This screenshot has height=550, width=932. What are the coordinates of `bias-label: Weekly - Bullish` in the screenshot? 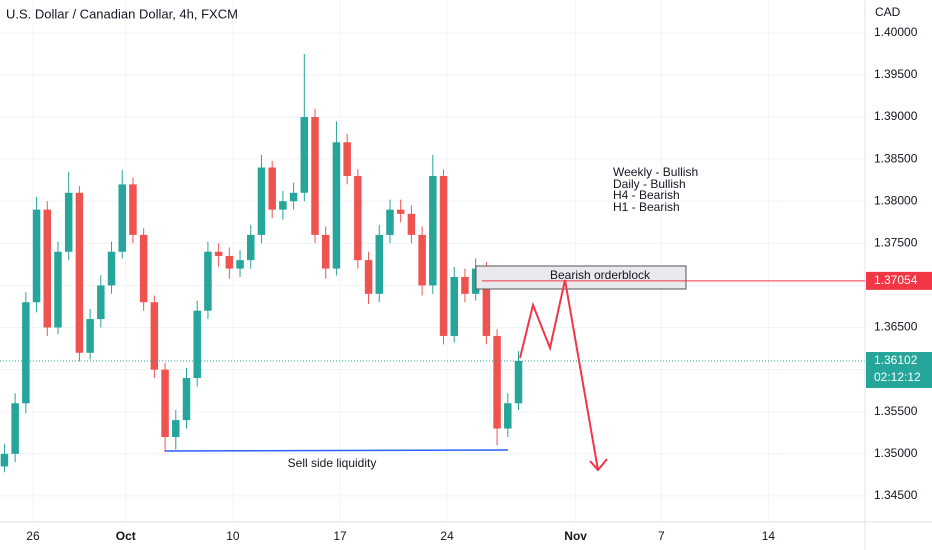 It's located at (655, 172).